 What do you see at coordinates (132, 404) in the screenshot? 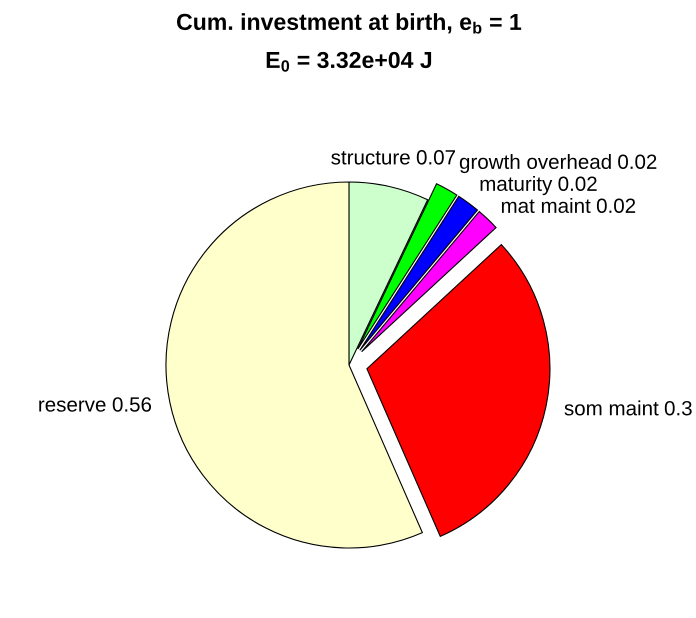
I see `data-label: 0.56` at bounding box center [132, 404].